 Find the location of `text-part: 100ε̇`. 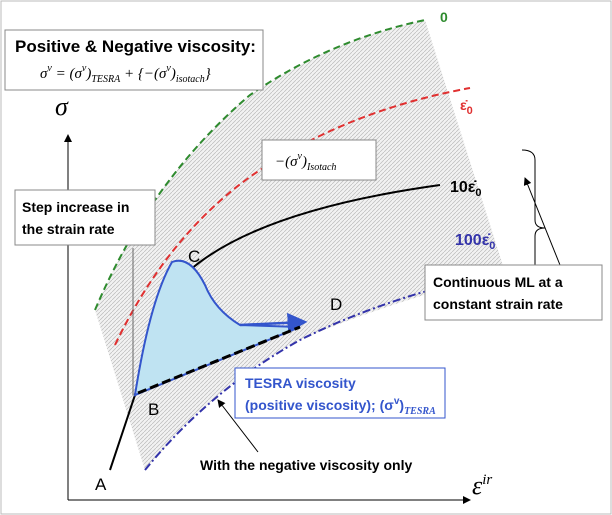

text-part: 100ε̇ is located at coordinates (473, 240).